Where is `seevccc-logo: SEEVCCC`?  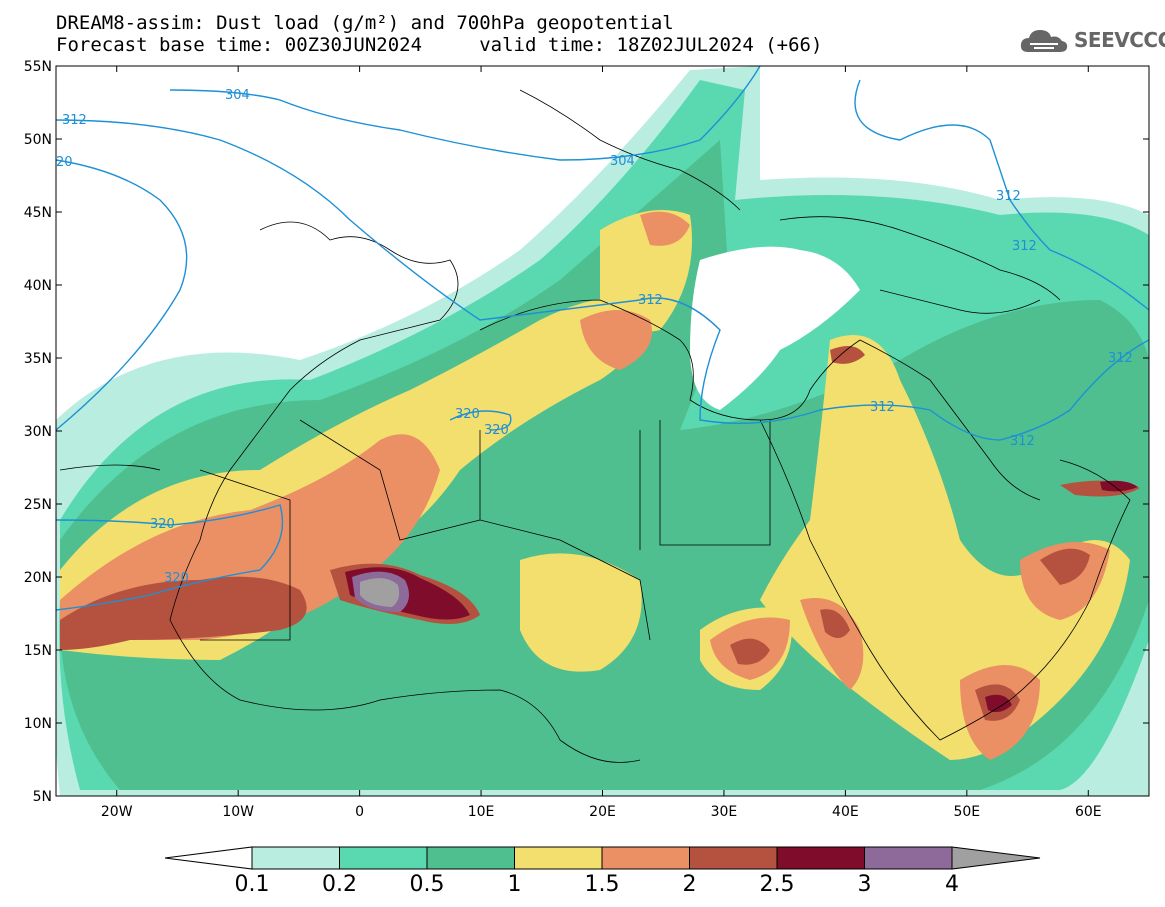
seevccc-logo: SEEVCCC is located at coordinates (1091, 41).